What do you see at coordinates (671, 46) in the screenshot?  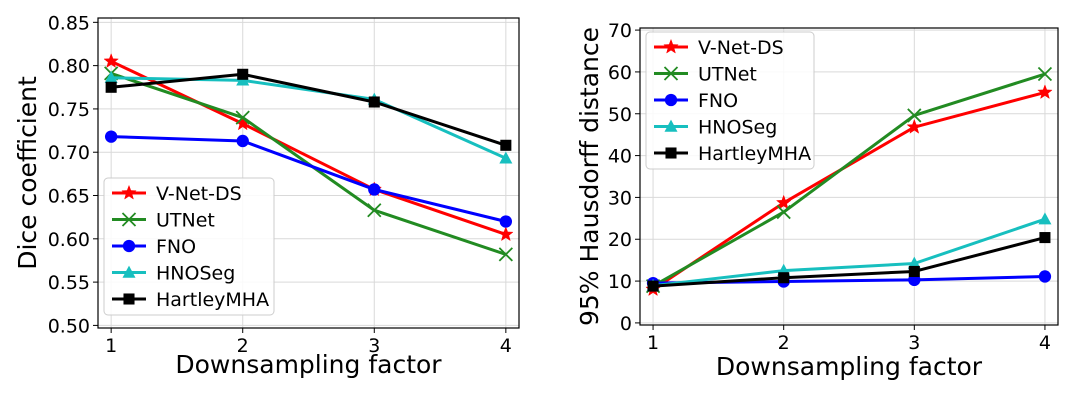 I see `hd95-legend-marker-v-net-ds` at bounding box center [671, 46].